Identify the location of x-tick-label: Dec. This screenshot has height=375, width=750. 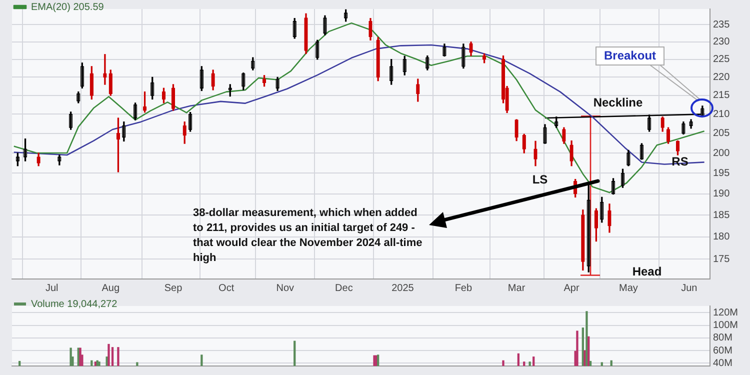
(344, 288).